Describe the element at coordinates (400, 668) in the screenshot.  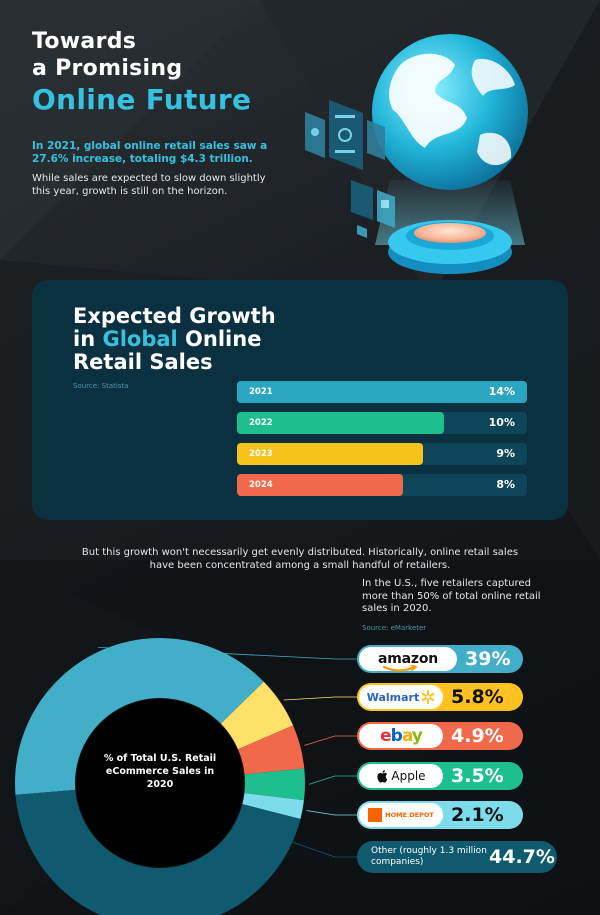
I see `amazon-smile-icon` at that location.